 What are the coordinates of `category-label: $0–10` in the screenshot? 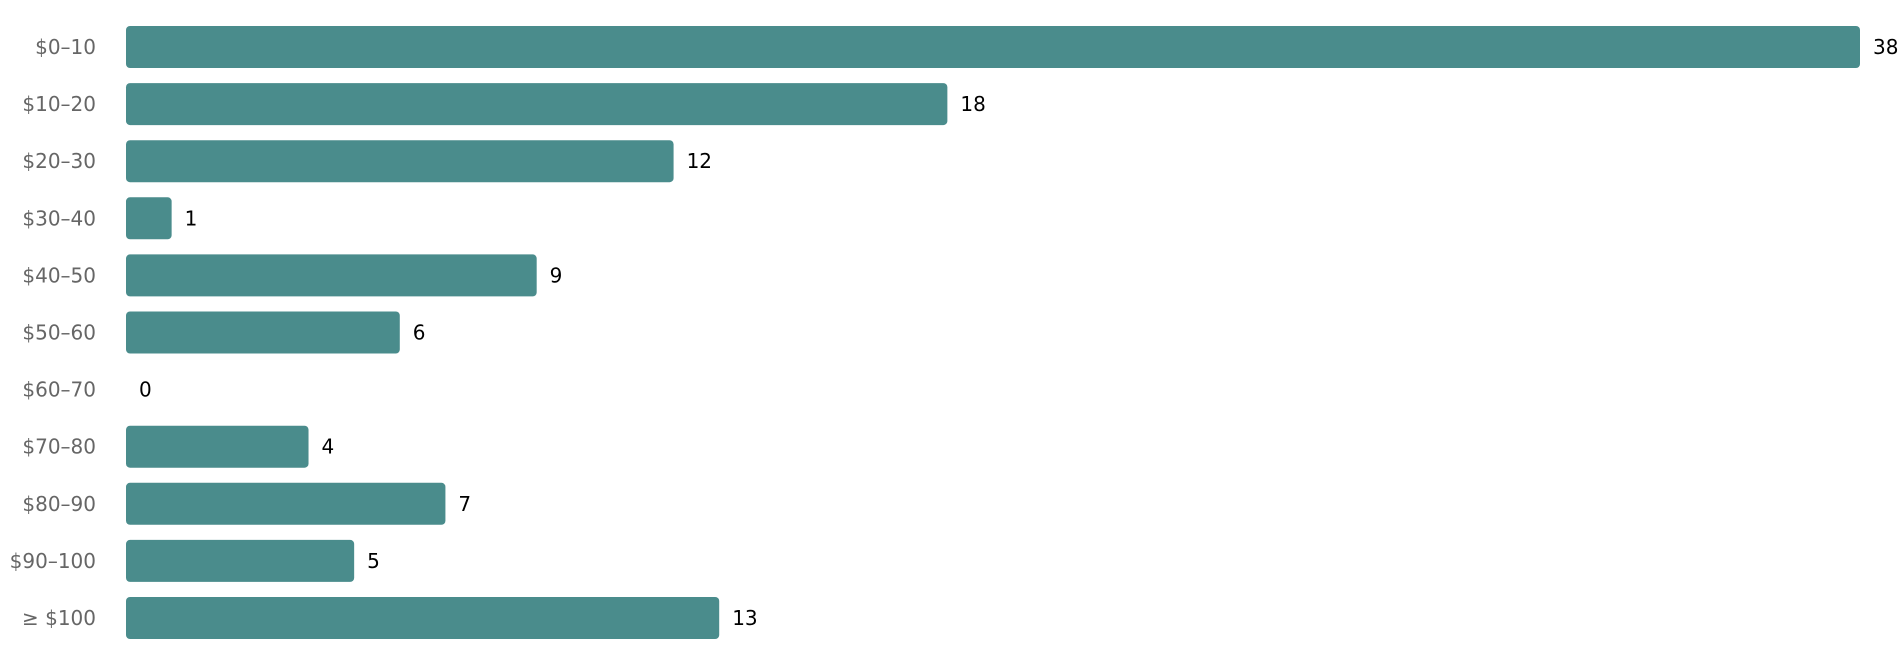 It's located at (65, 47).